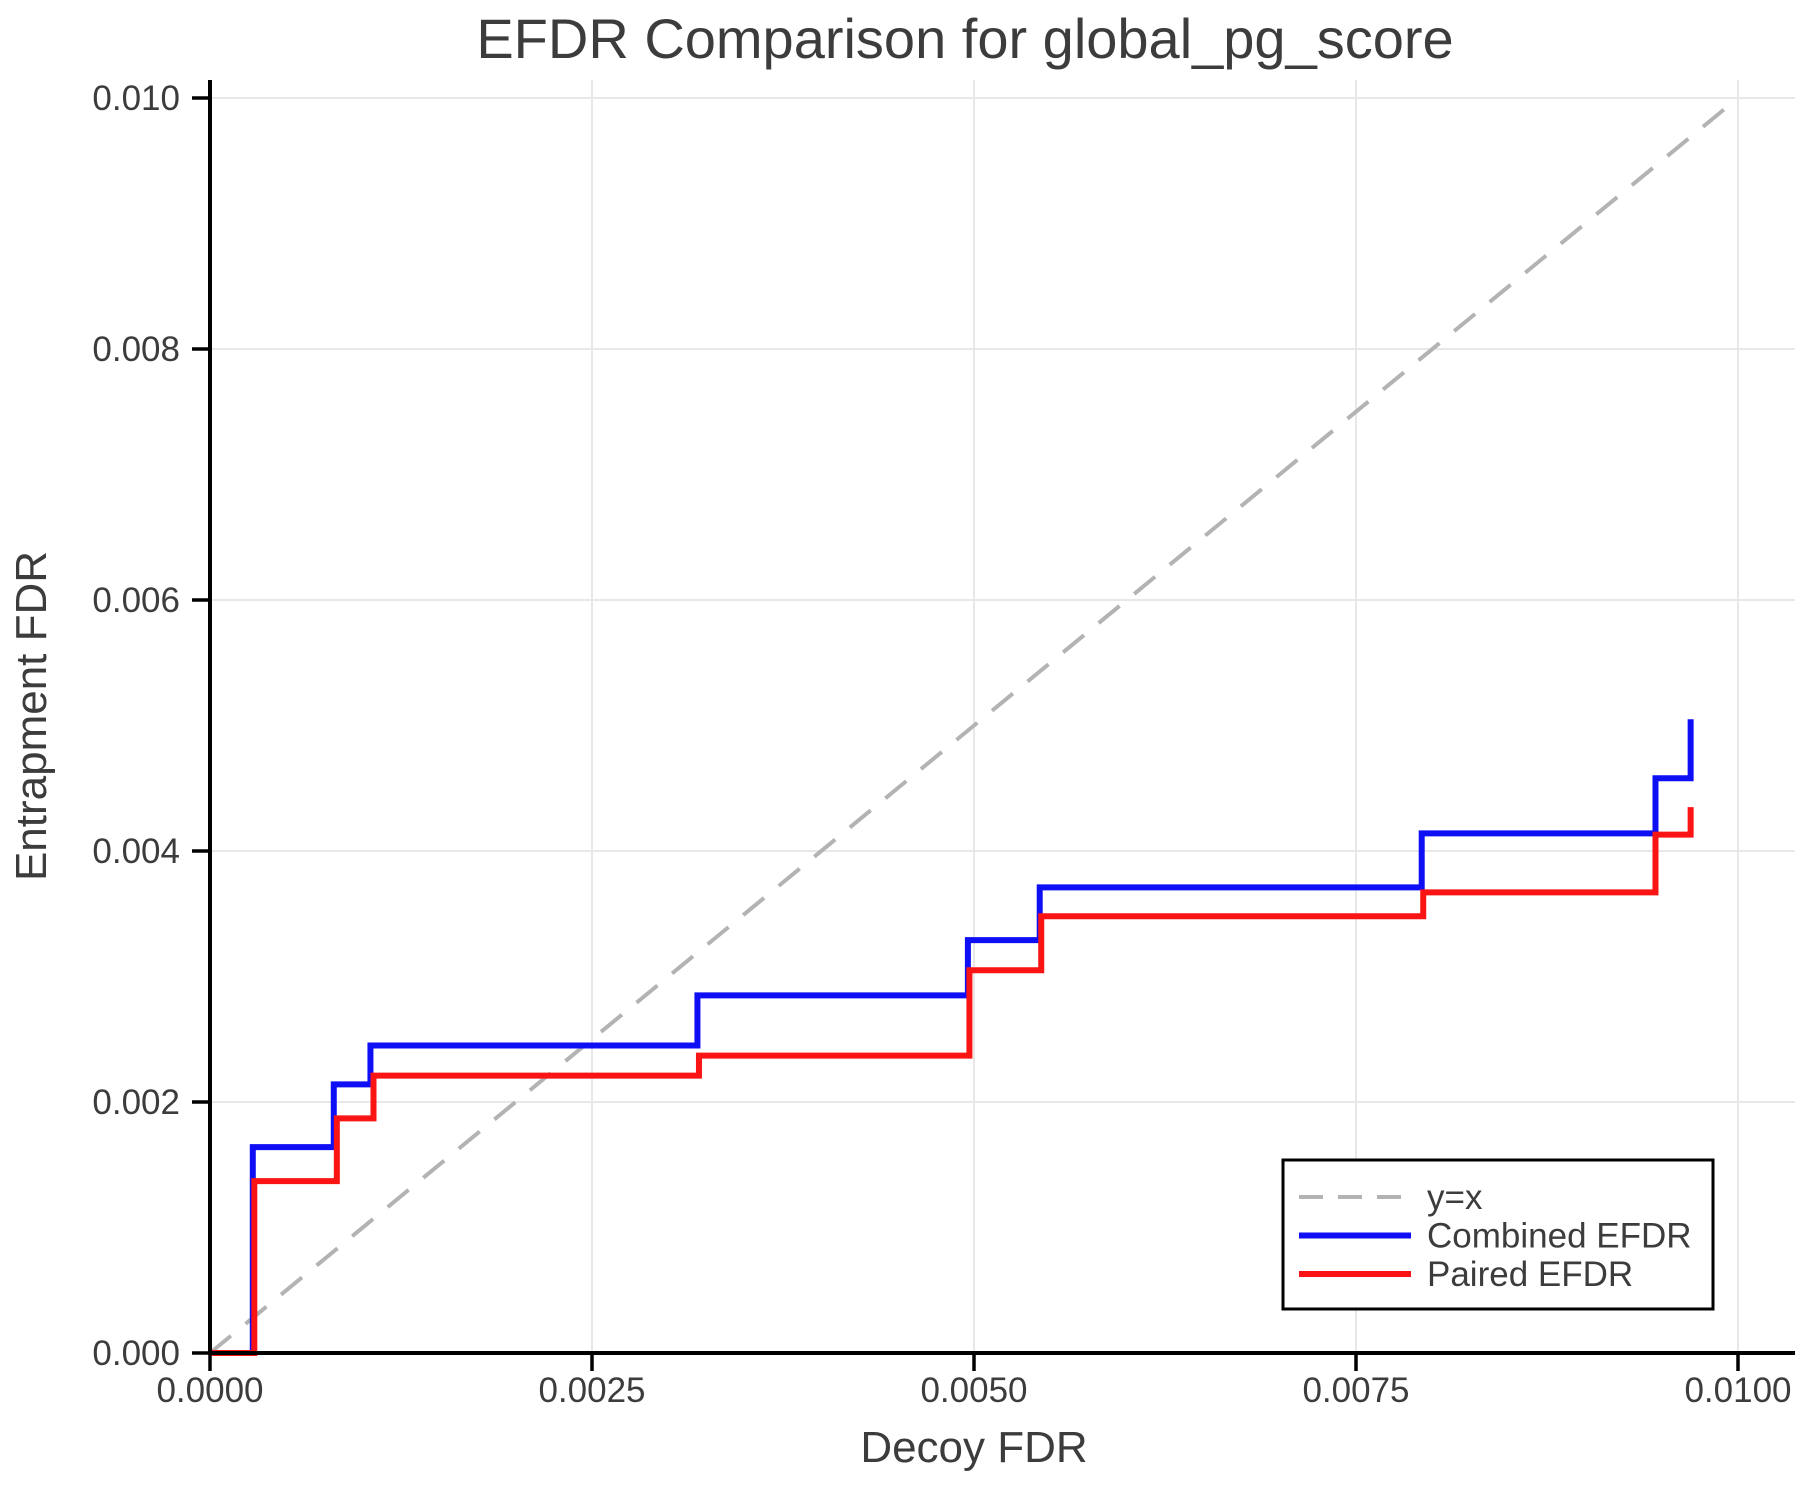  What do you see at coordinates (1559, 1236) in the screenshot?
I see `legend-item-label: Combined EFDR` at bounding box center [1559, 1236].